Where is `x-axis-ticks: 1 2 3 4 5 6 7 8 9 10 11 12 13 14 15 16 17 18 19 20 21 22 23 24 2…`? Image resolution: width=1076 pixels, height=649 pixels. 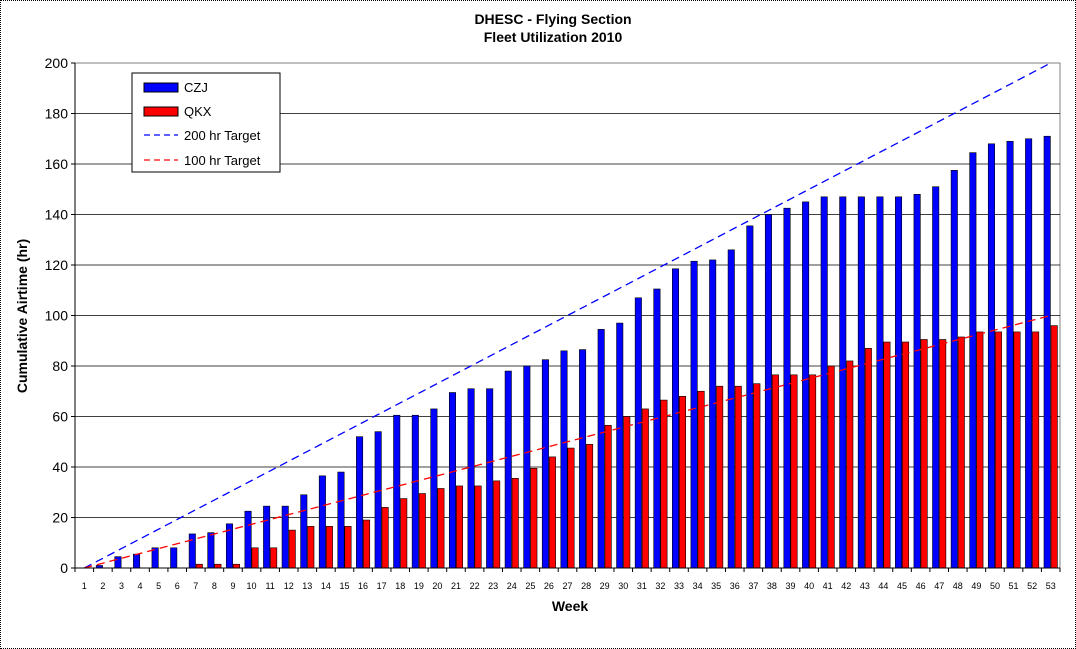 x-axis-ticks: 1 2 3 4 5 6 7 8 9 10 11 12 13 14 15 16 17 18 19 20 21 22 23 24 2… is located at coordinates (567, 579).